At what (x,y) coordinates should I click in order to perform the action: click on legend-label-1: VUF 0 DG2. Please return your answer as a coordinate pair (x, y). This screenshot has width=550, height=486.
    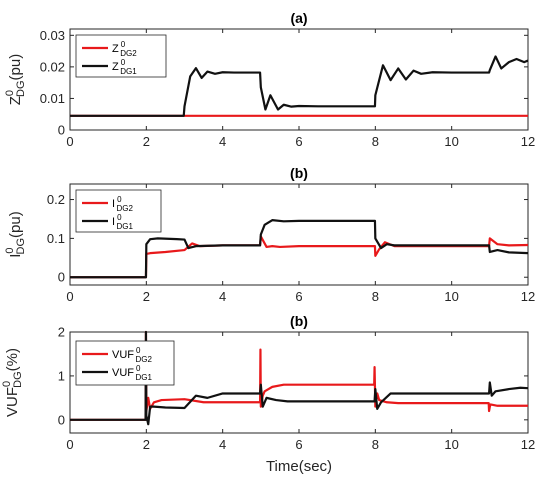
    Looking at the image, I should click on (132, 355).